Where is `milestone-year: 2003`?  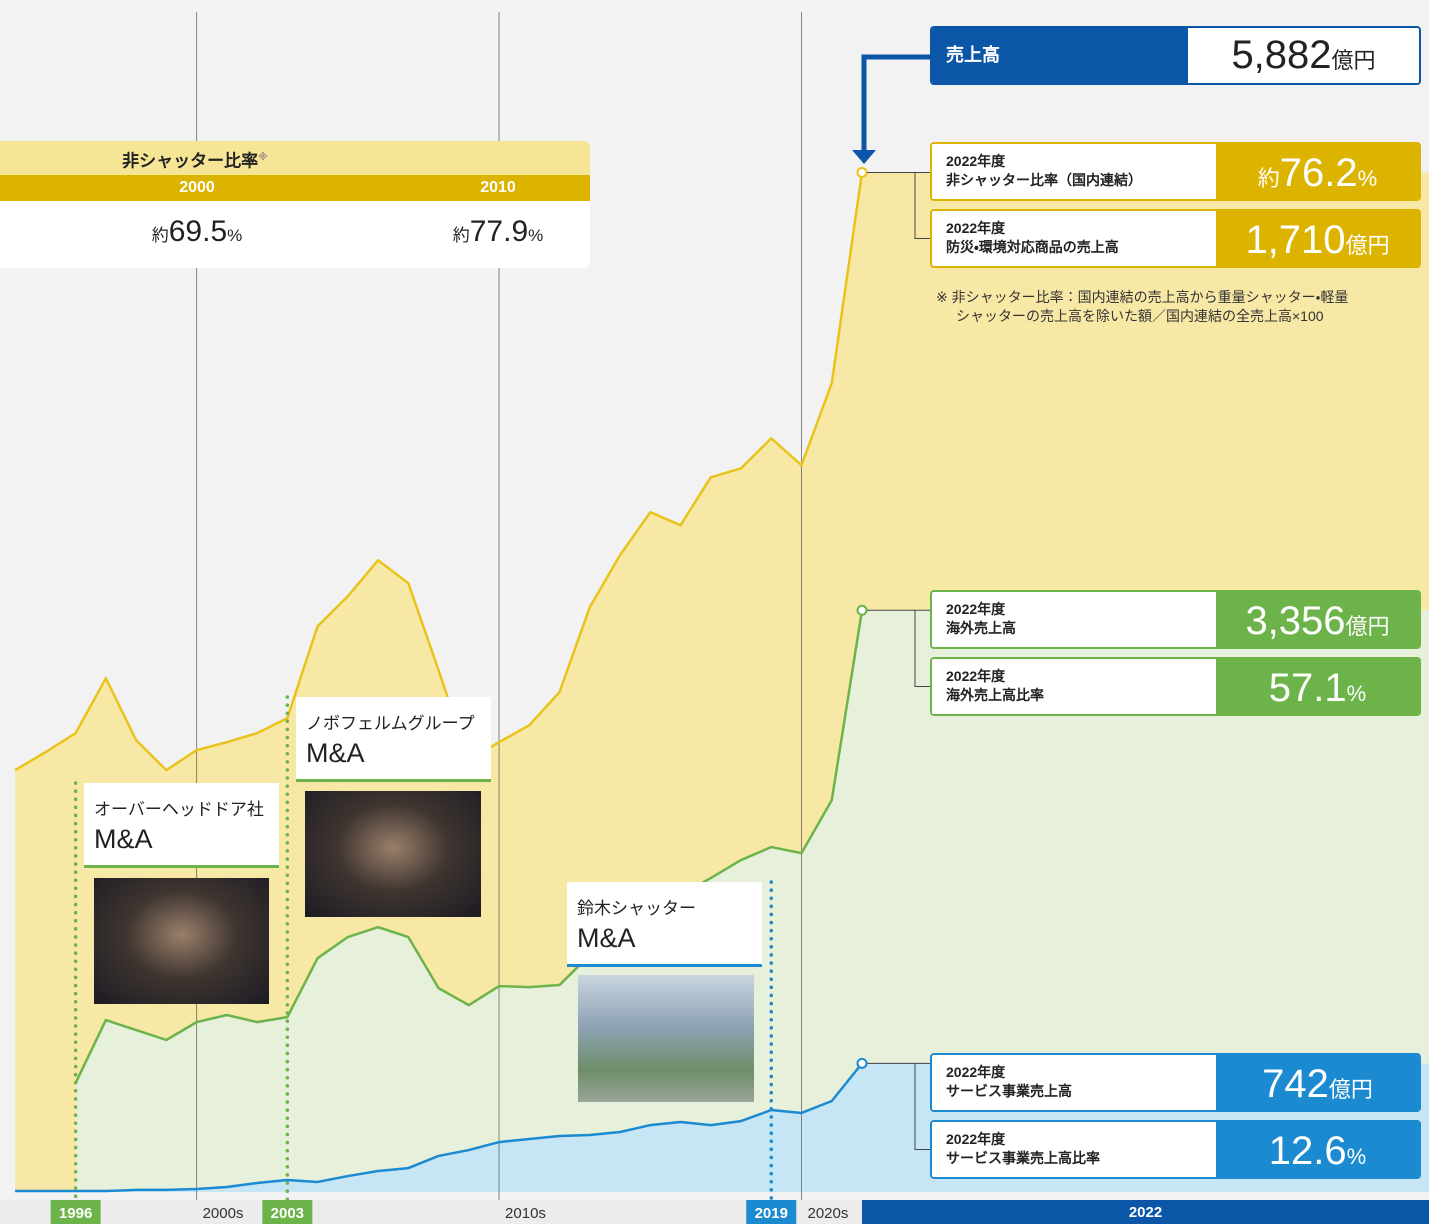
milestone-year: 2003 is located at coordinates (287, 1213).